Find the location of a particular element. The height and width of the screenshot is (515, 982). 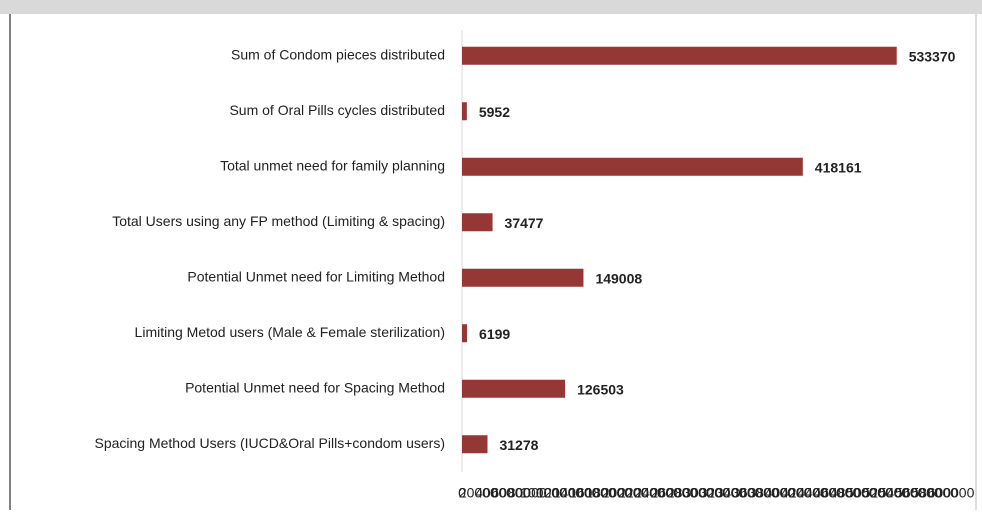

value-label: 37477 is located at coordinates (524, 223).